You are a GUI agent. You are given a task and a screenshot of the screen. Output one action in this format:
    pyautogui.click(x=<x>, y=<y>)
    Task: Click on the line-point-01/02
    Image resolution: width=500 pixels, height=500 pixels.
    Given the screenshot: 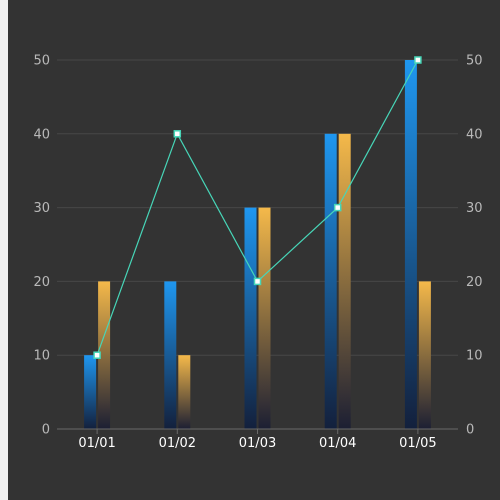 What is the action you would take?
    pyautogui.click(x=177, y=134)
    